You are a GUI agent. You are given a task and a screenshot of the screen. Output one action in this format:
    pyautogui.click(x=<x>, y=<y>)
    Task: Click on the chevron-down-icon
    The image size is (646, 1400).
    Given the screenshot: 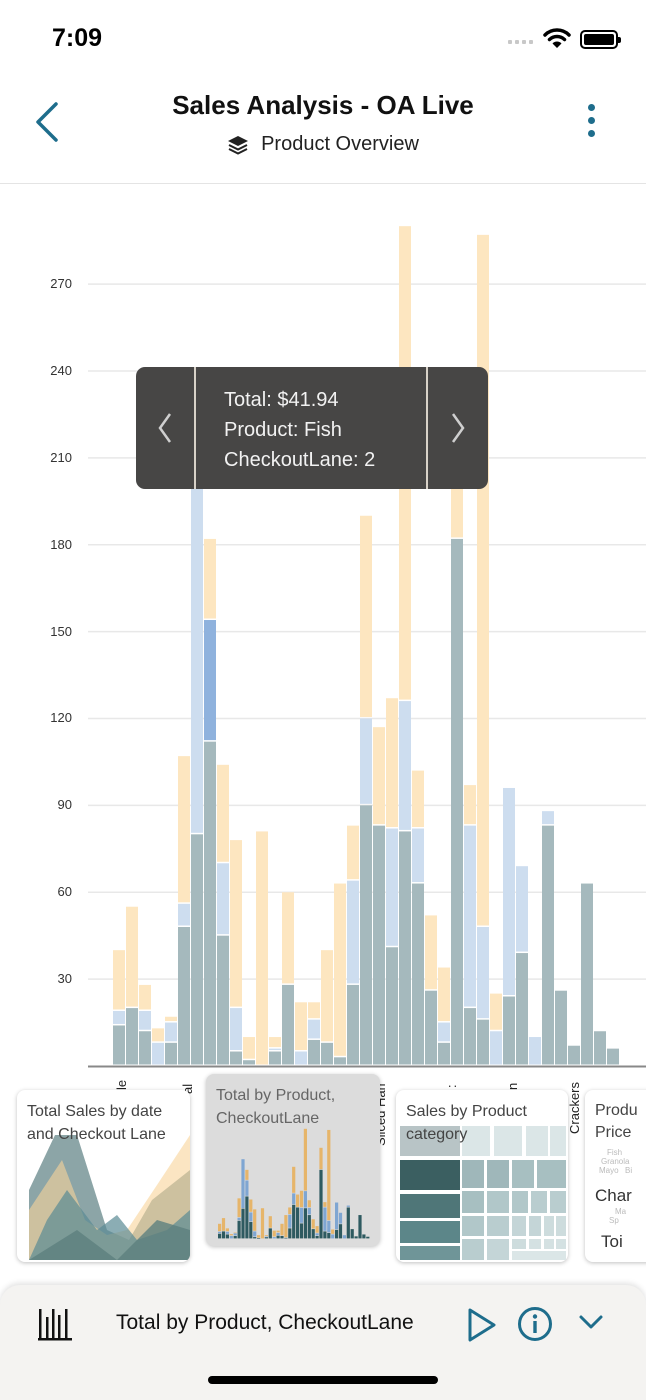 What is the action you would take?
    pyautogui.click(x=591, y=1322)
    